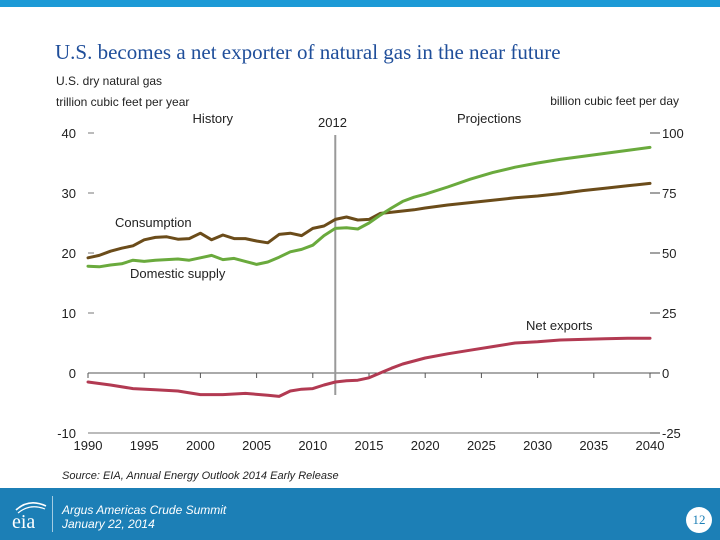  I want to click on y-tick-label: 10, so click(69, 313).